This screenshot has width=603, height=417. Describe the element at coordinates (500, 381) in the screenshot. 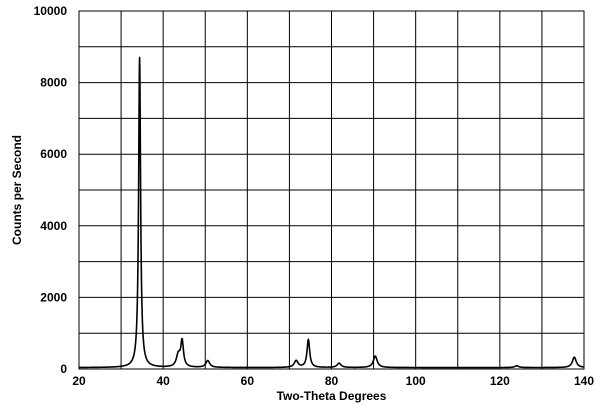

I see `x-tick-label: 120` at that location.